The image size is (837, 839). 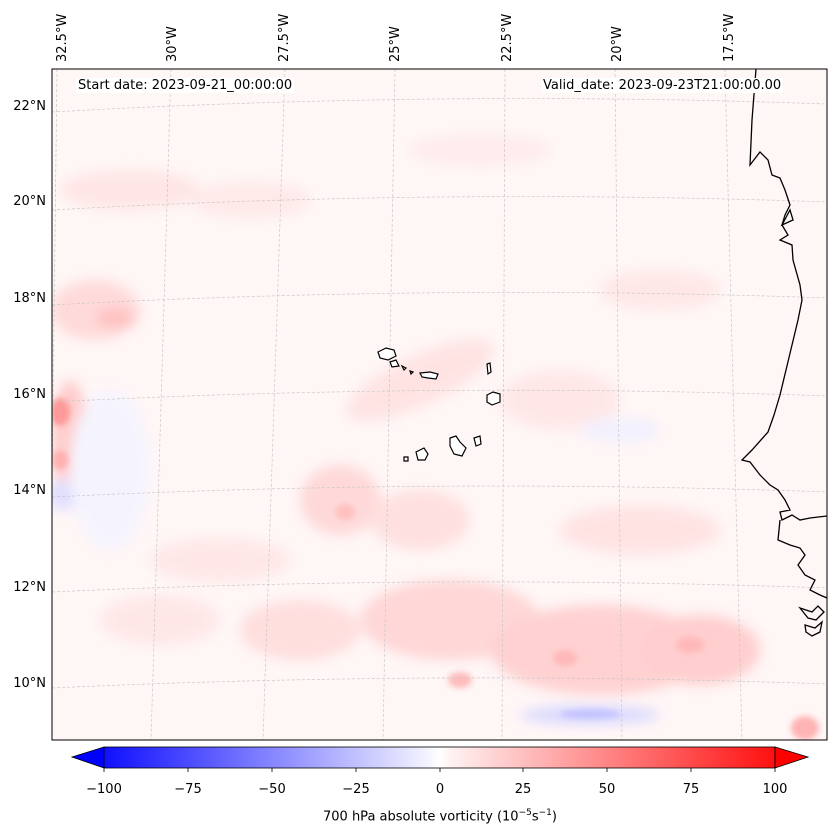 I want to click on cape-verde-islands, so click(x=439, y=404).